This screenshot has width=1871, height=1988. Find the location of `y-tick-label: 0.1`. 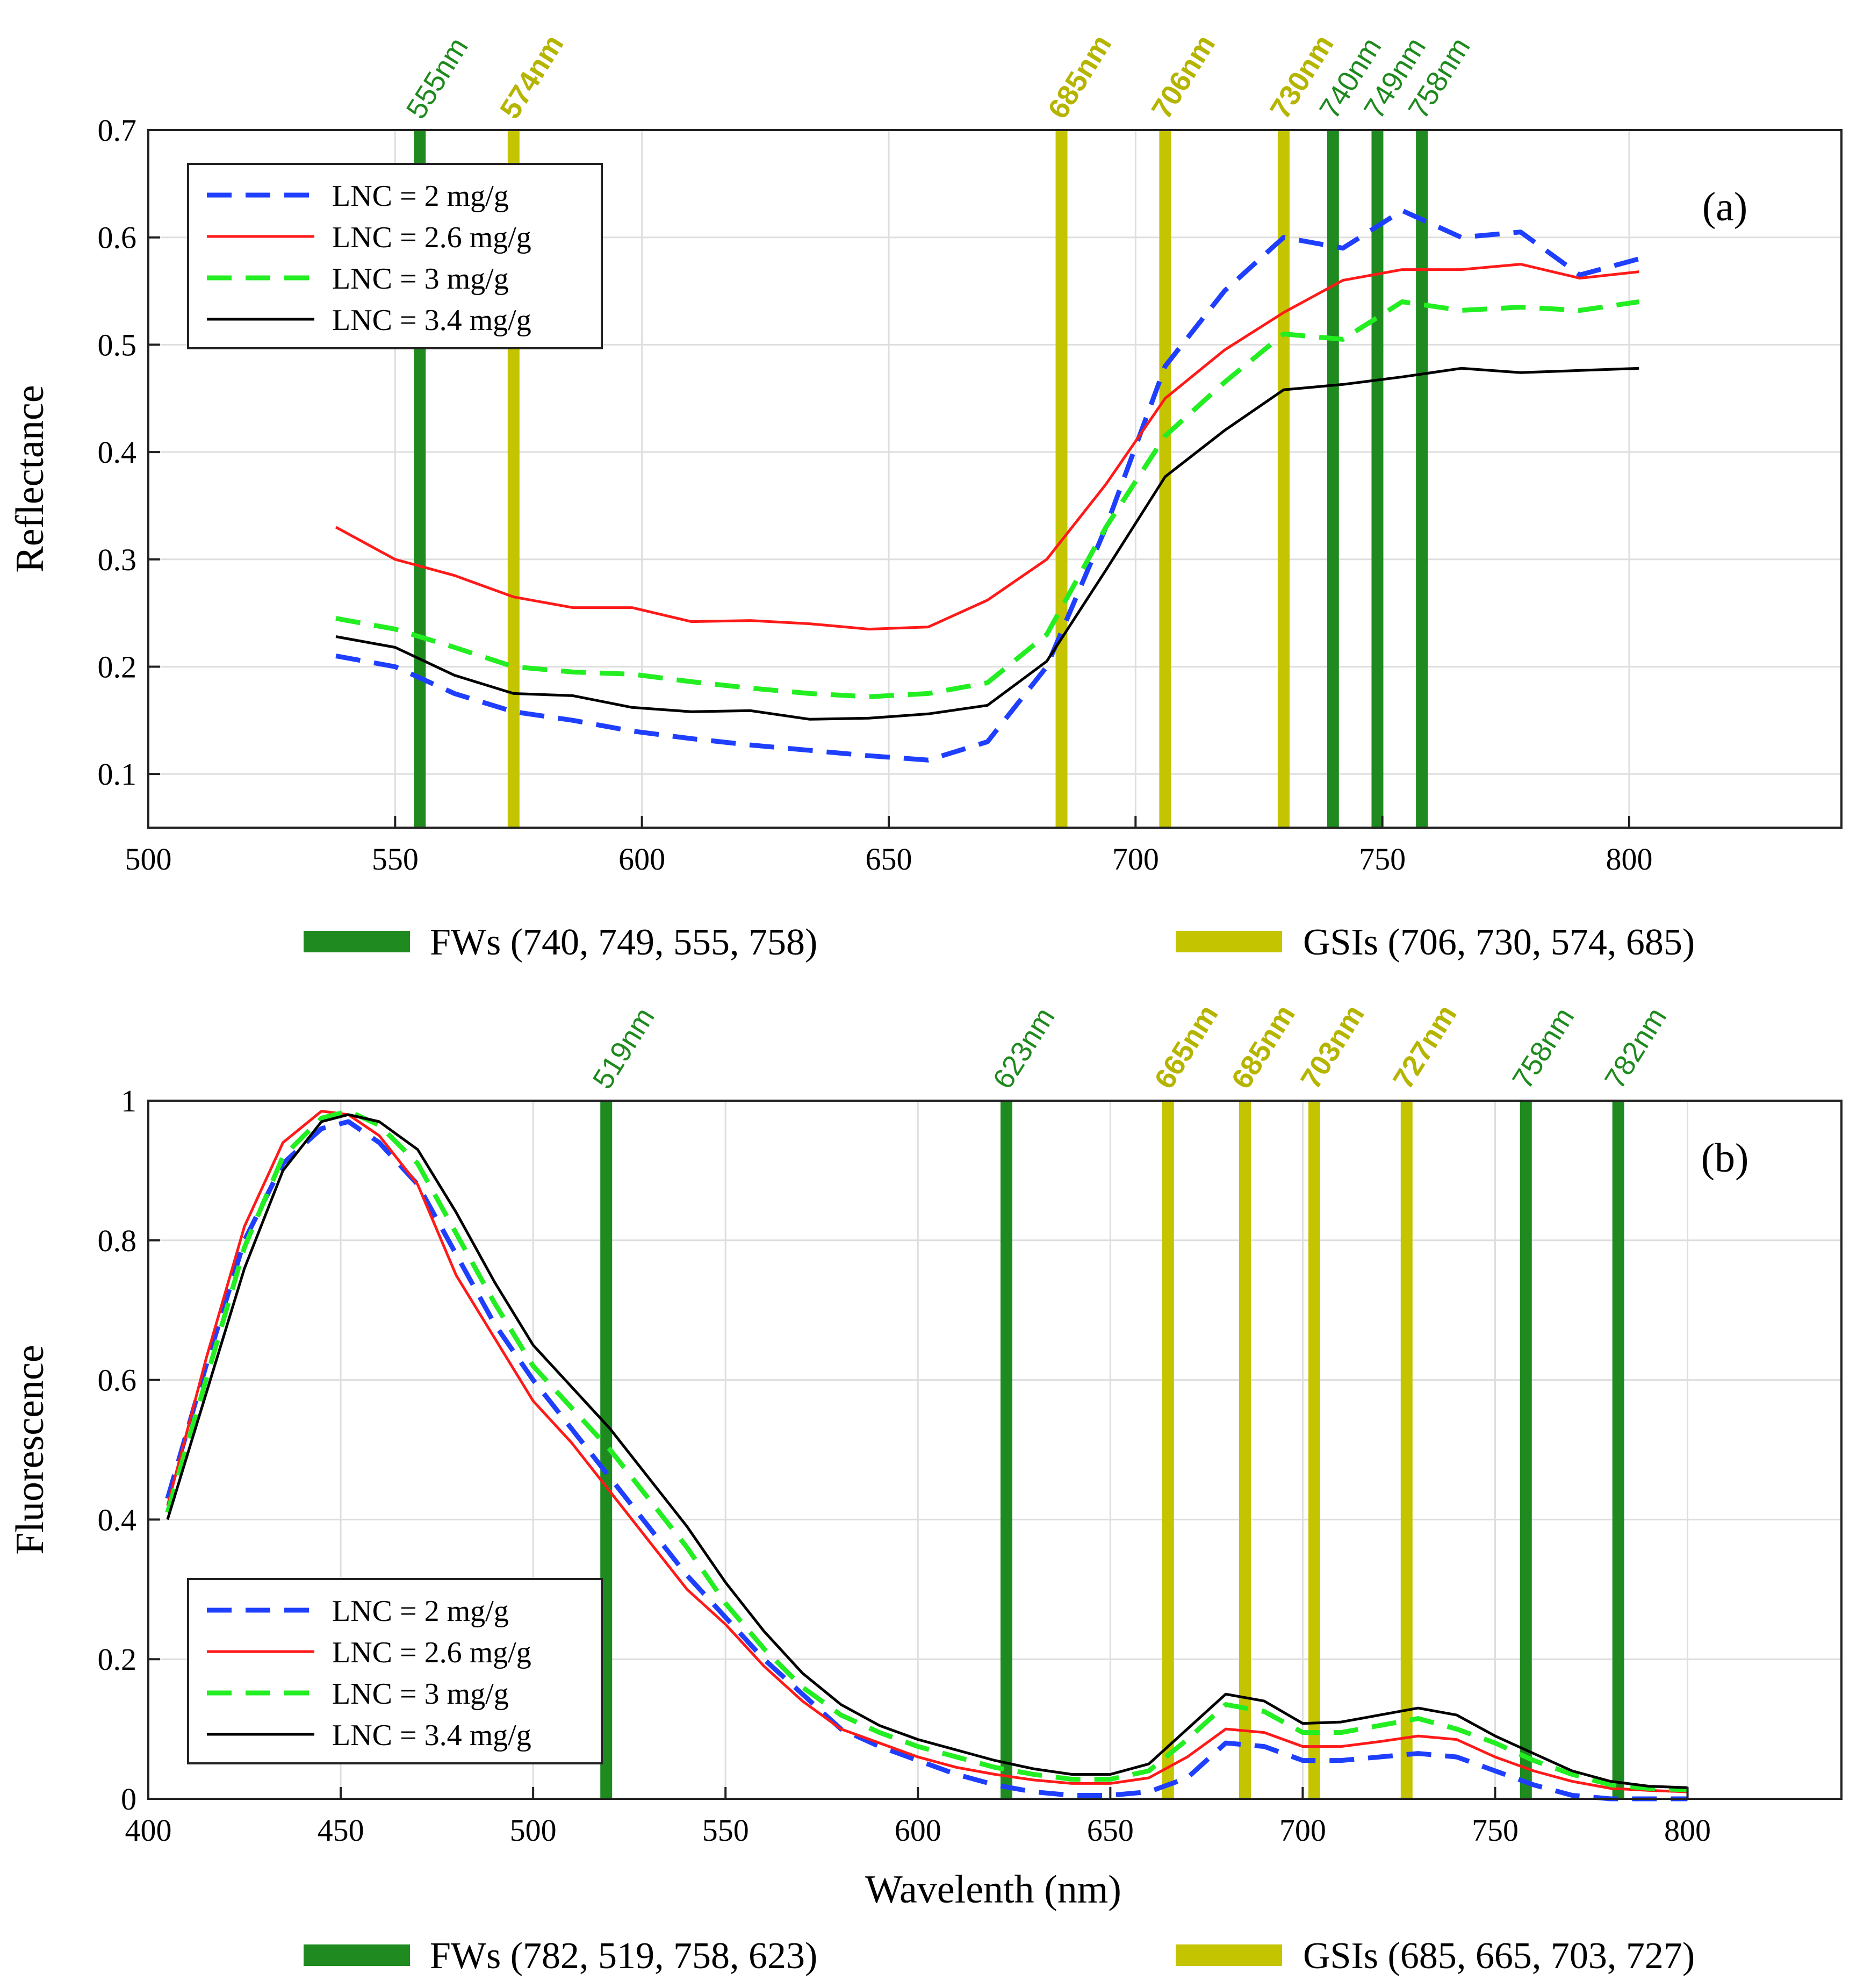

y-tick-label: 0.1 is located at coordinates (117, 774).